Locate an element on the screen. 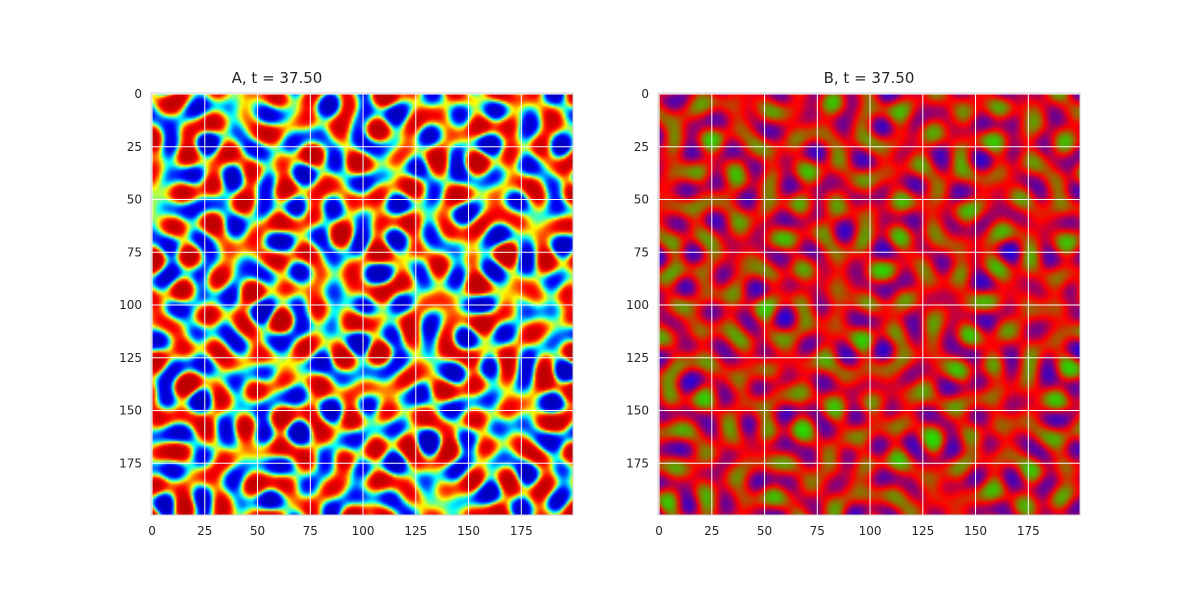 The image size is (1200, 600). x-ticks-b: 0 25 50 75 100 125 150 175 is located at coordinates (847, 531).